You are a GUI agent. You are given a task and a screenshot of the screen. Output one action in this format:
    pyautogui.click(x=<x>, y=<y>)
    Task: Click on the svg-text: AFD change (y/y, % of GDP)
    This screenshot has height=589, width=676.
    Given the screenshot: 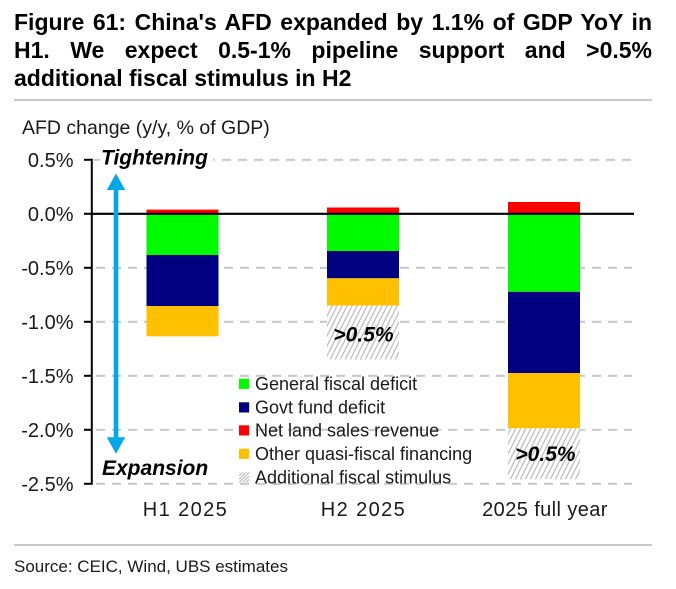 What is the action you would take?
    pyautogui.click(x=146, y=128)
    